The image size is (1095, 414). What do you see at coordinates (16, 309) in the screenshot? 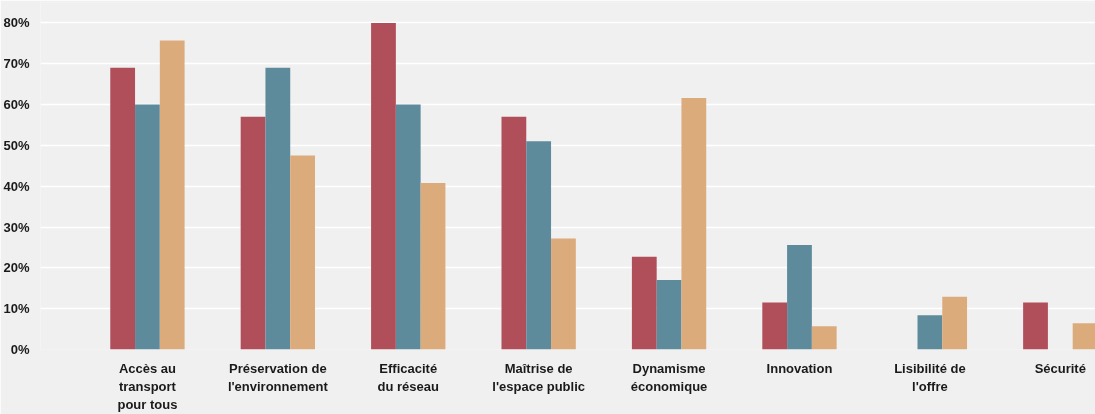
I see `y-tick-label: 10%` at bounding box center [16, 309].